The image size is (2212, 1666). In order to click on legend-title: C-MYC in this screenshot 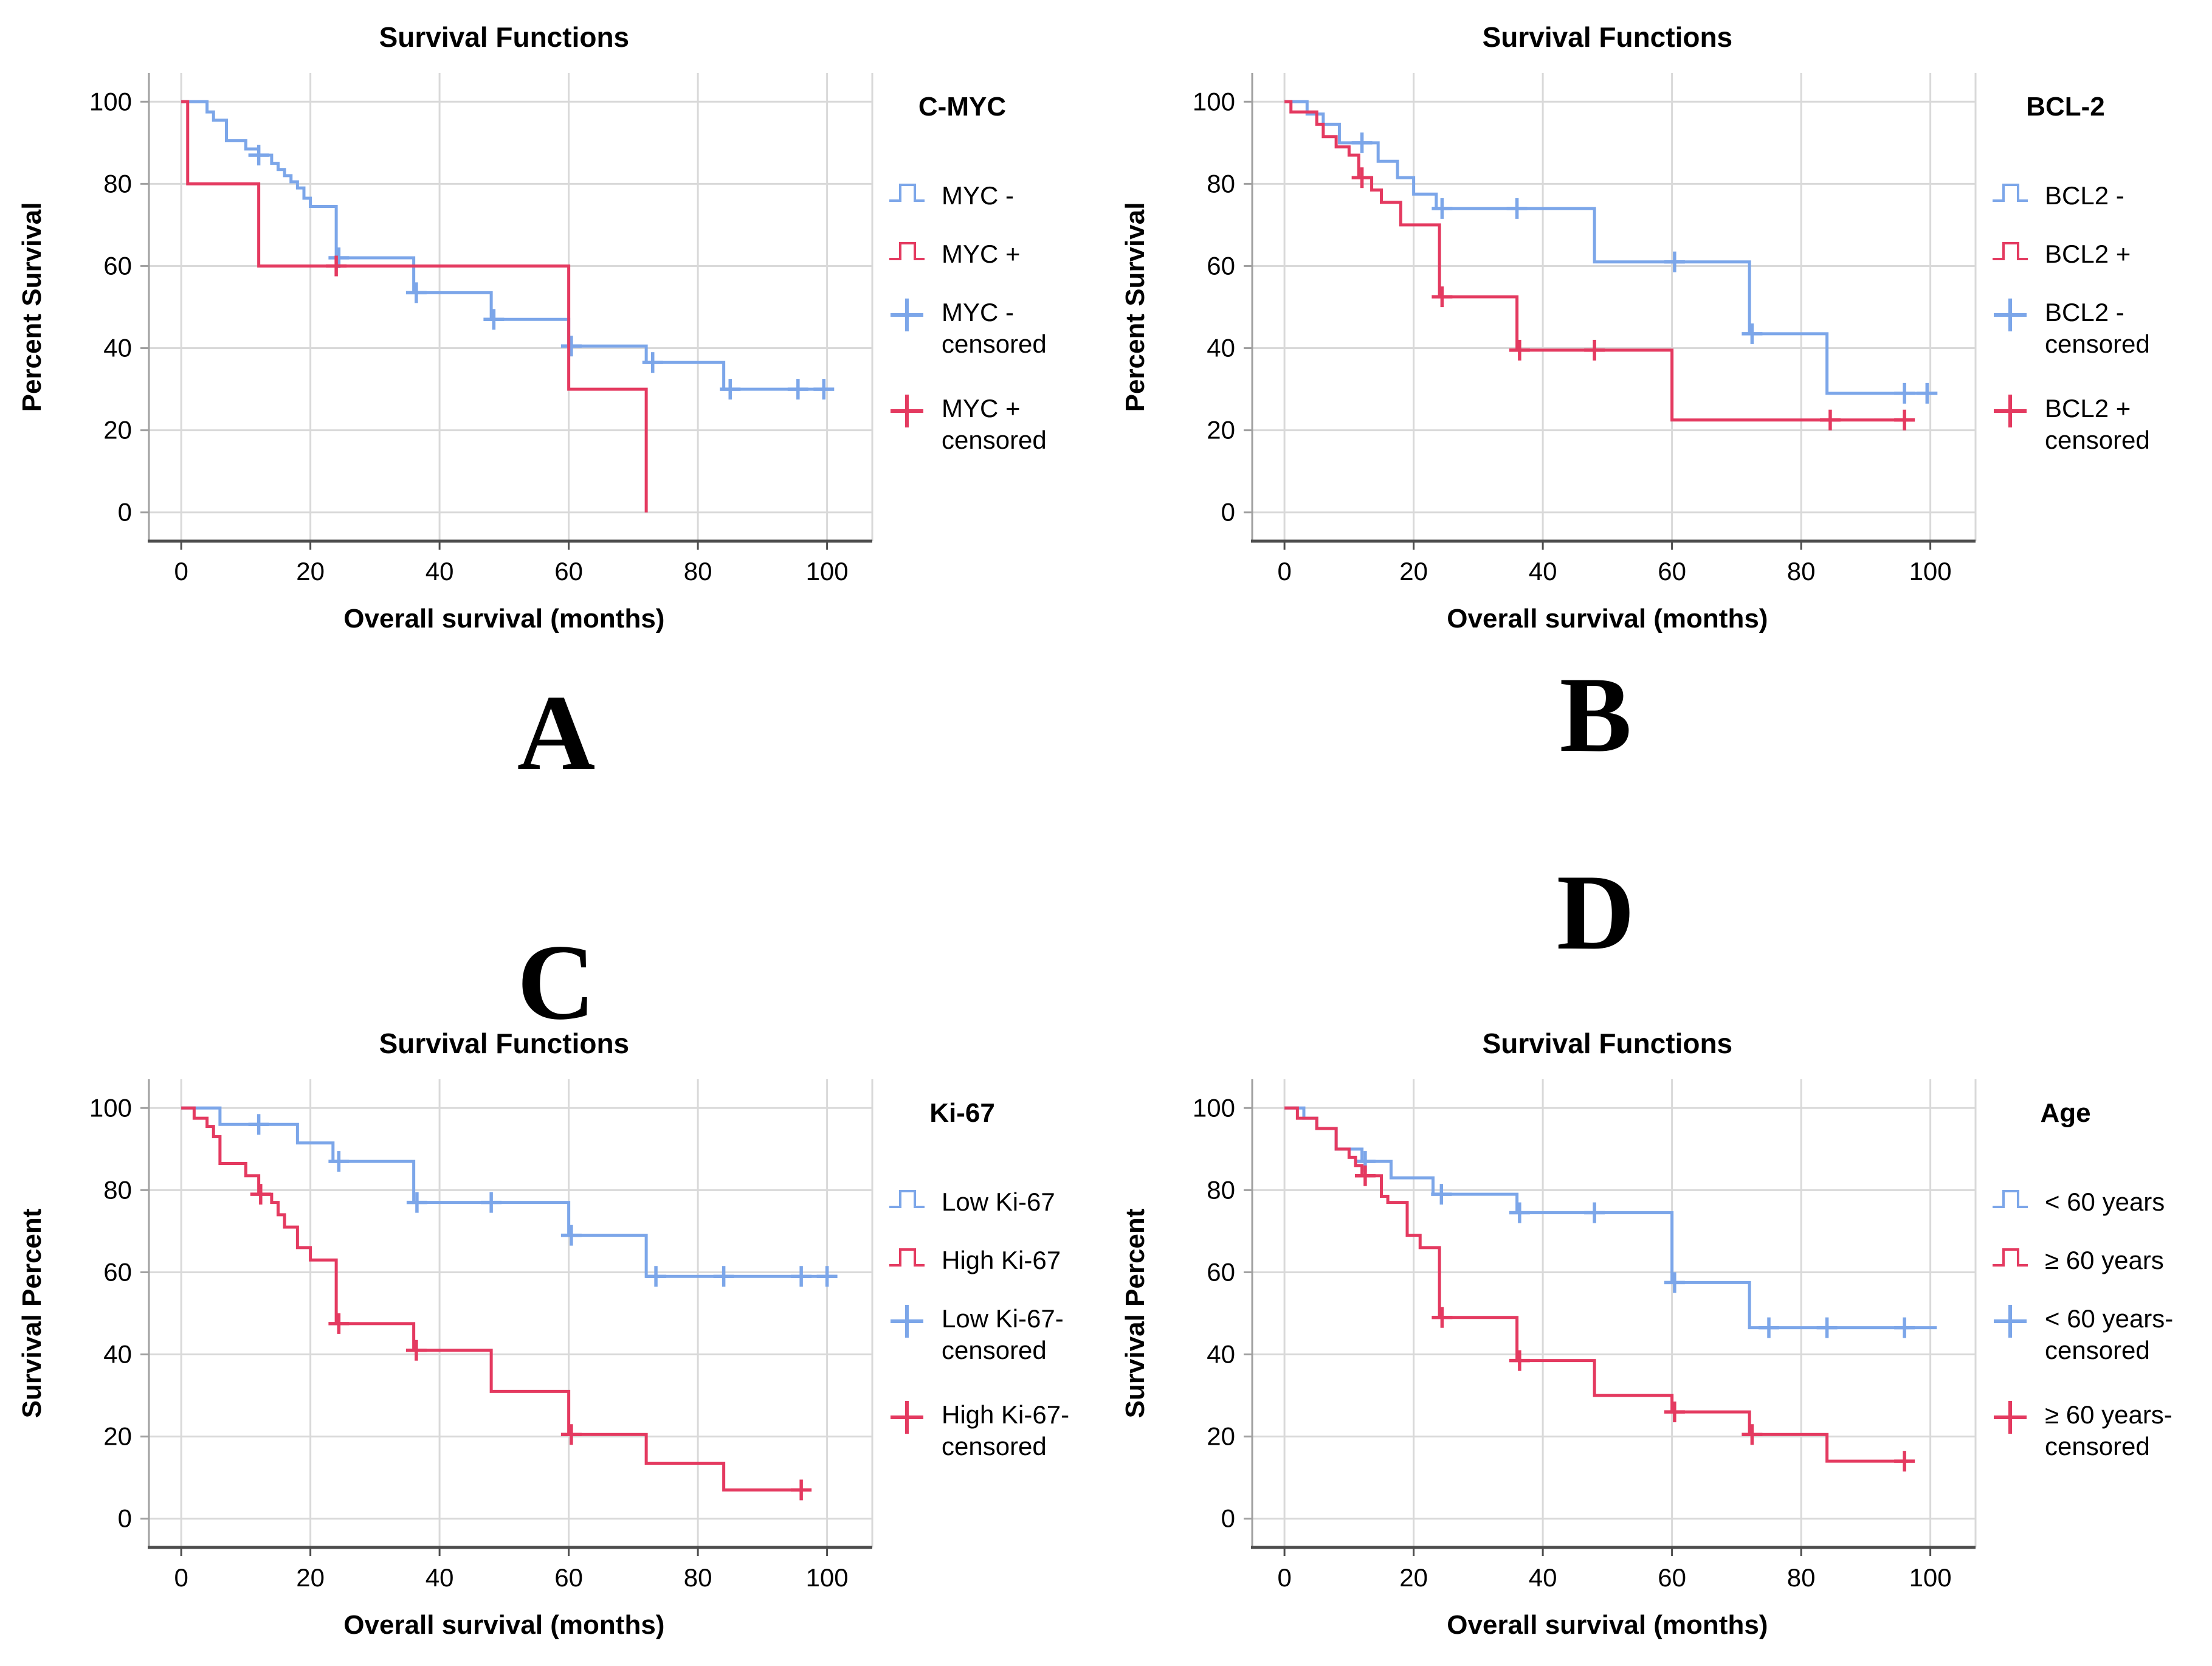, I will do `click(962, 107)`.